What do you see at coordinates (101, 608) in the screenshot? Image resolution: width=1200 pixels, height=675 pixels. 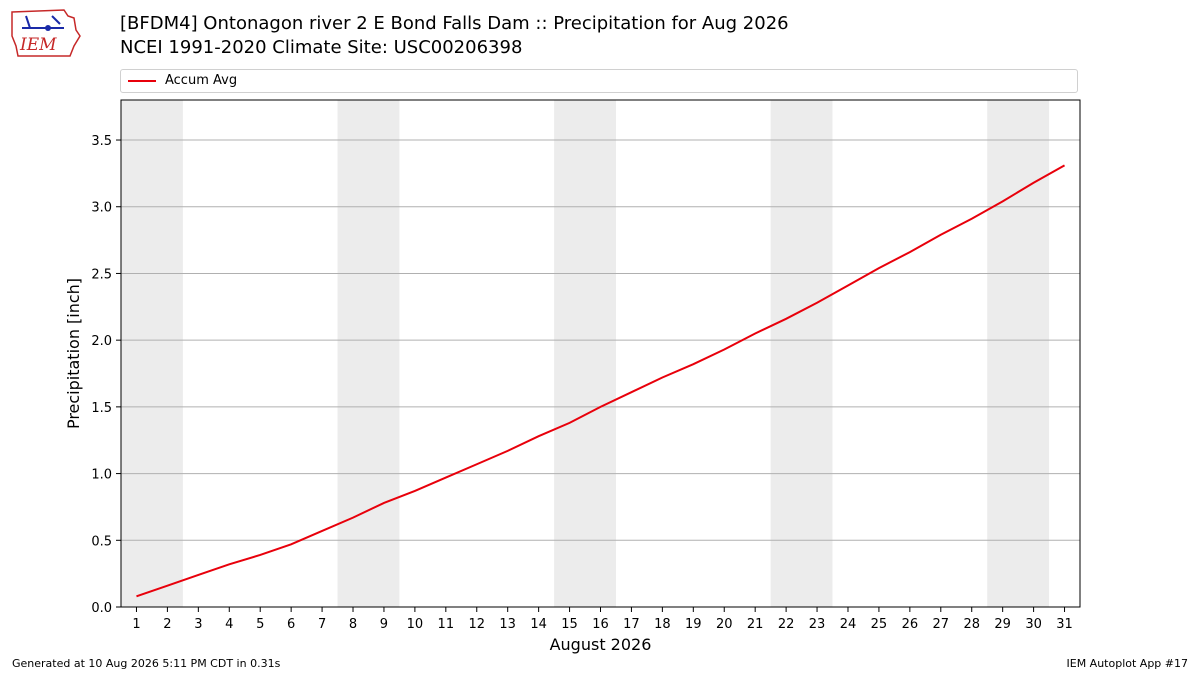 I see `y-tick-label: 0.0` at bounding box center [101, 608].